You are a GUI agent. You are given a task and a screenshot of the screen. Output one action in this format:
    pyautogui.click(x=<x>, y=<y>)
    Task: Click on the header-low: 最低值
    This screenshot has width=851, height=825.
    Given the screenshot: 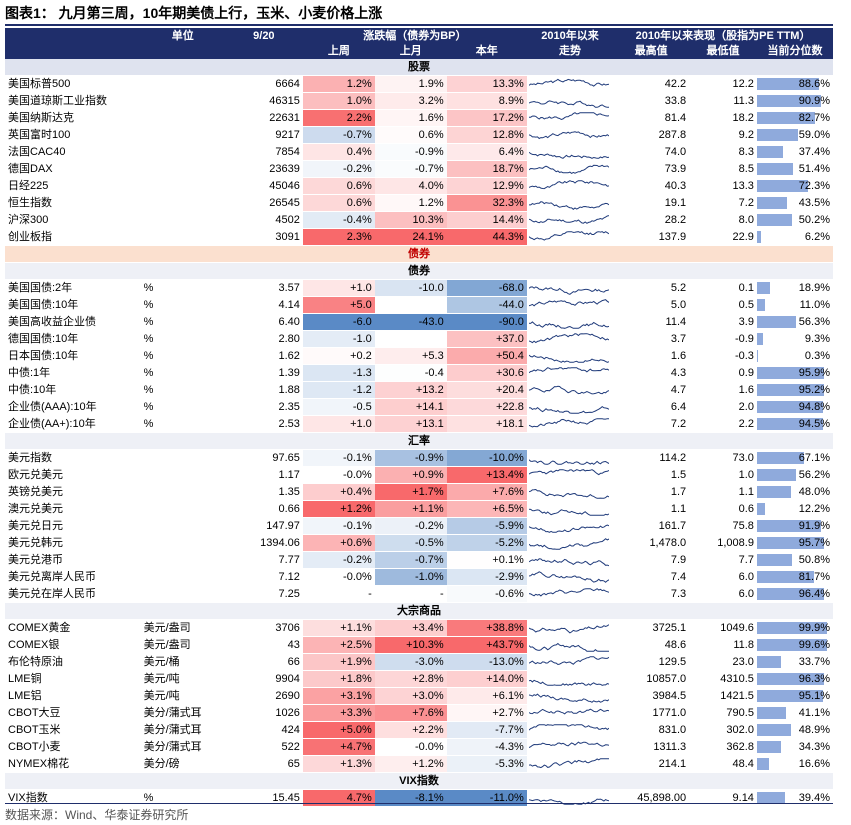 What is the action you would take?
    pyautogui.click(x=723, y=51)
    